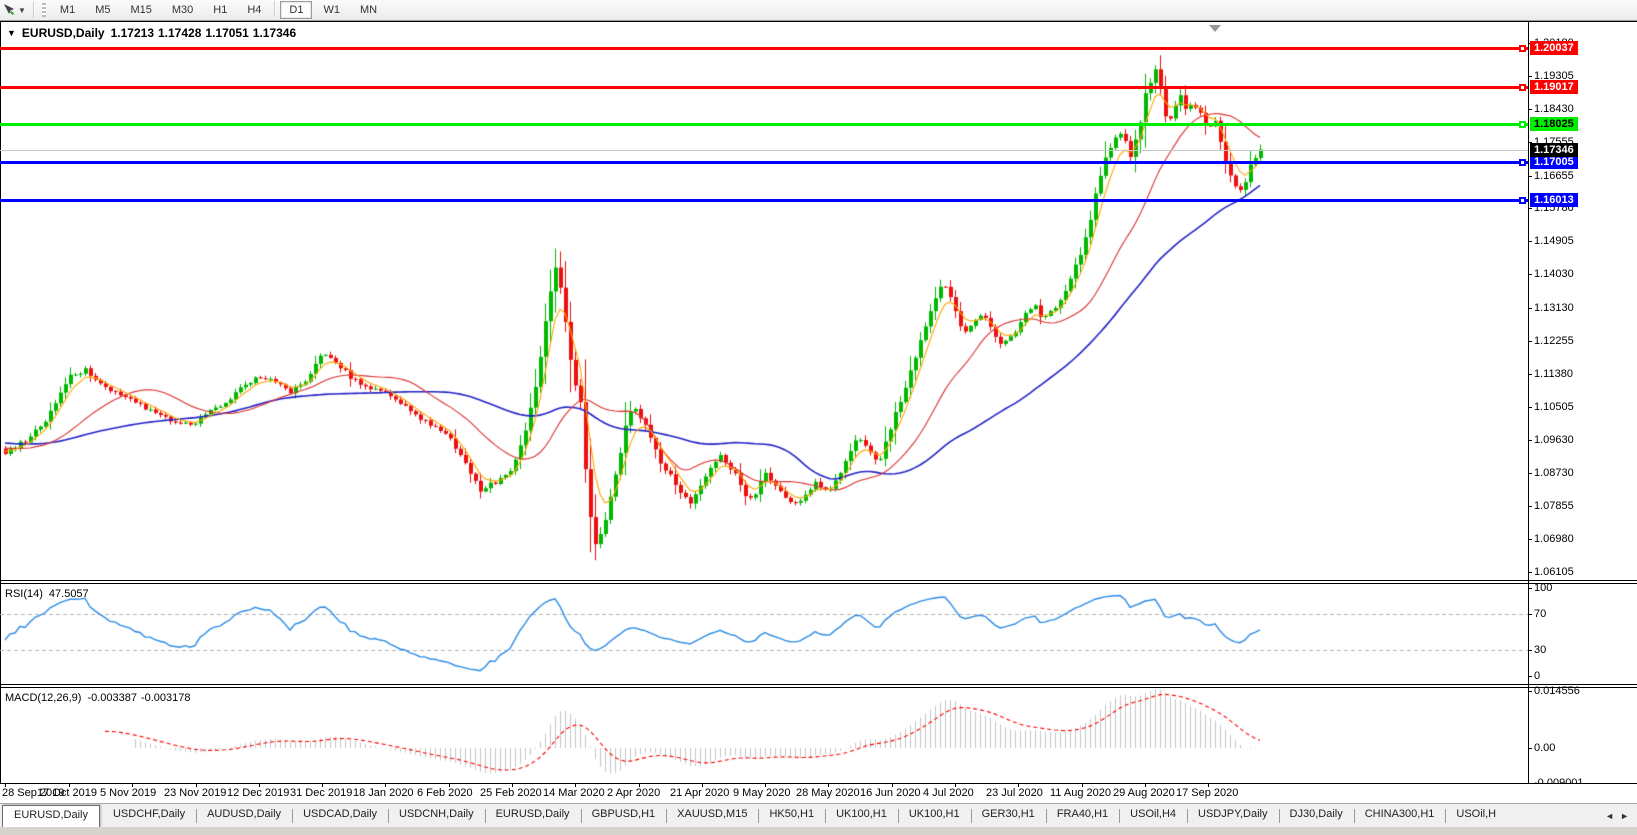 Image resolution: width=1637 pixels, height=835 pixels. What do you see at coordinates (623, 816) in the screenshot?
I see `chart-tab-gbpusd-h1: GBPUSD,H1` at bounding box center [623, 816].